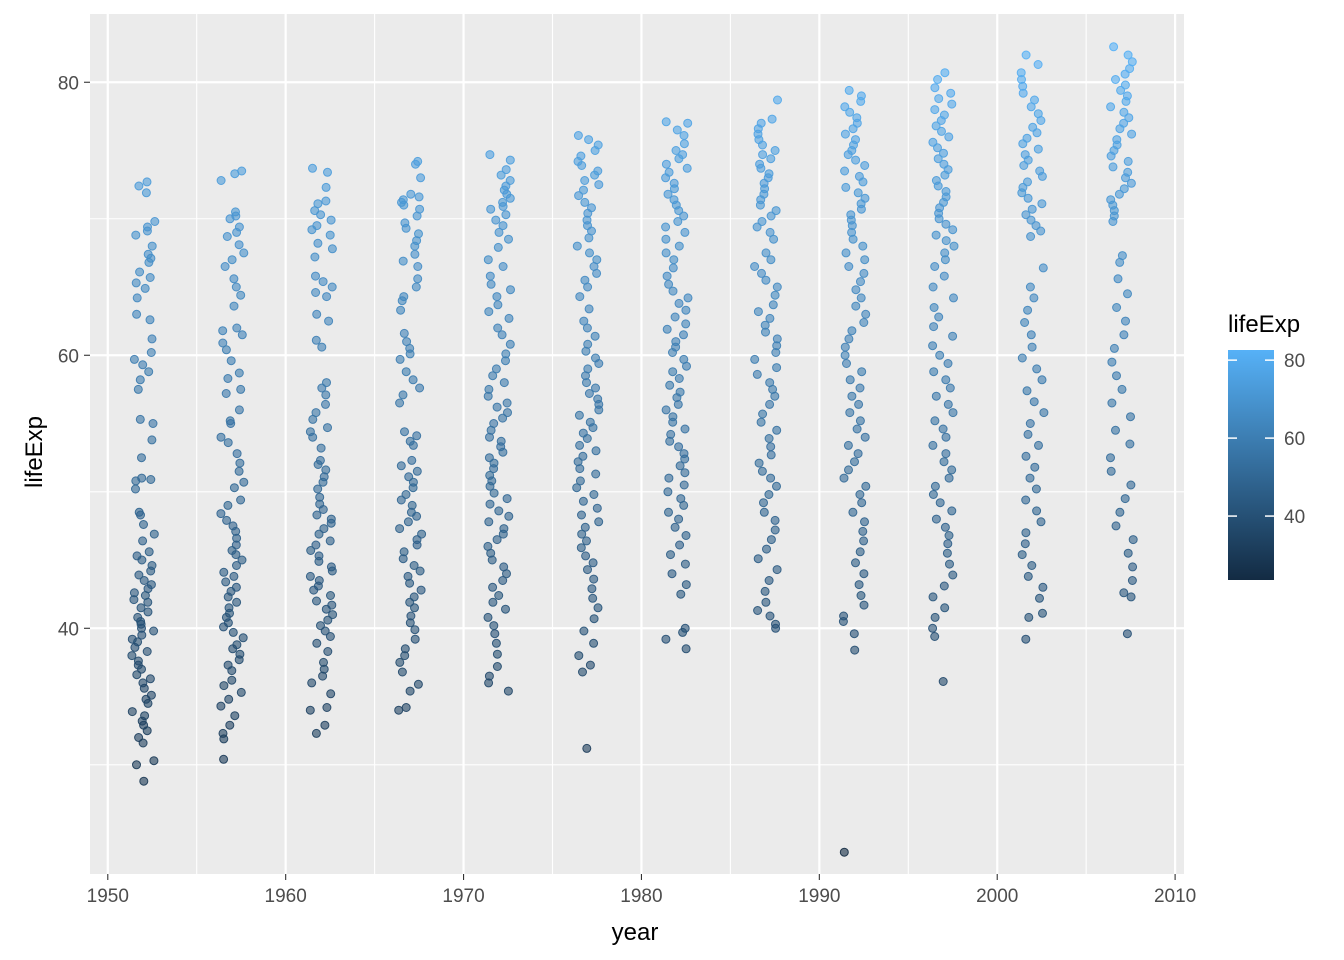 The image size is (1344, 960). Describe the element at coordinates (1294, 361) in the screenshot. I see `colorbar-tick-label: 80` at that location.